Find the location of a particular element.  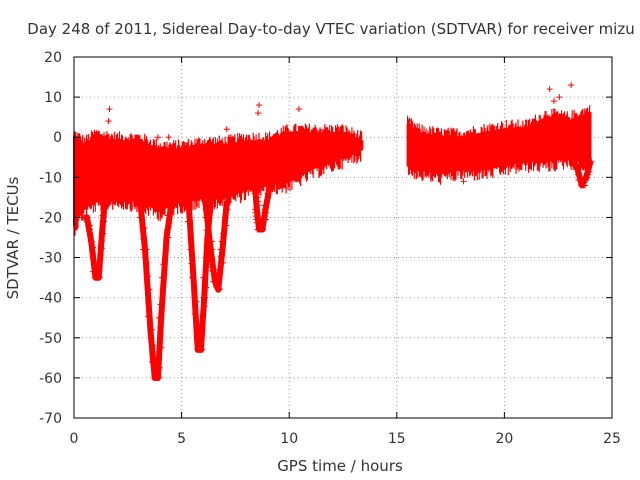

y-tick-label: 10 is located at coordinates (53, 98).